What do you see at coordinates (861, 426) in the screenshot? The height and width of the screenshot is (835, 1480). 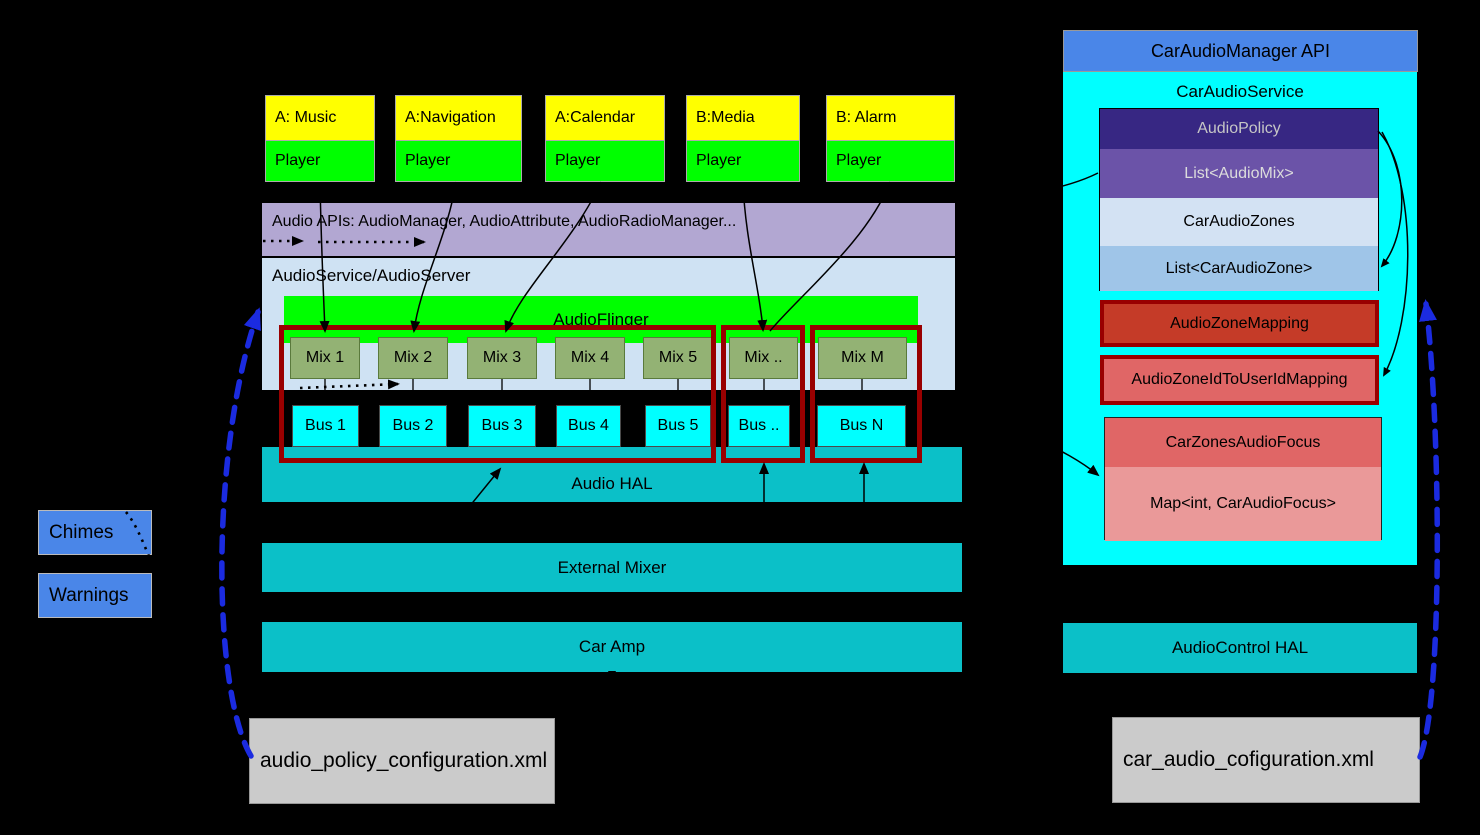 I see `bus-box-m: Bus N` at bounding box center [861, 426].